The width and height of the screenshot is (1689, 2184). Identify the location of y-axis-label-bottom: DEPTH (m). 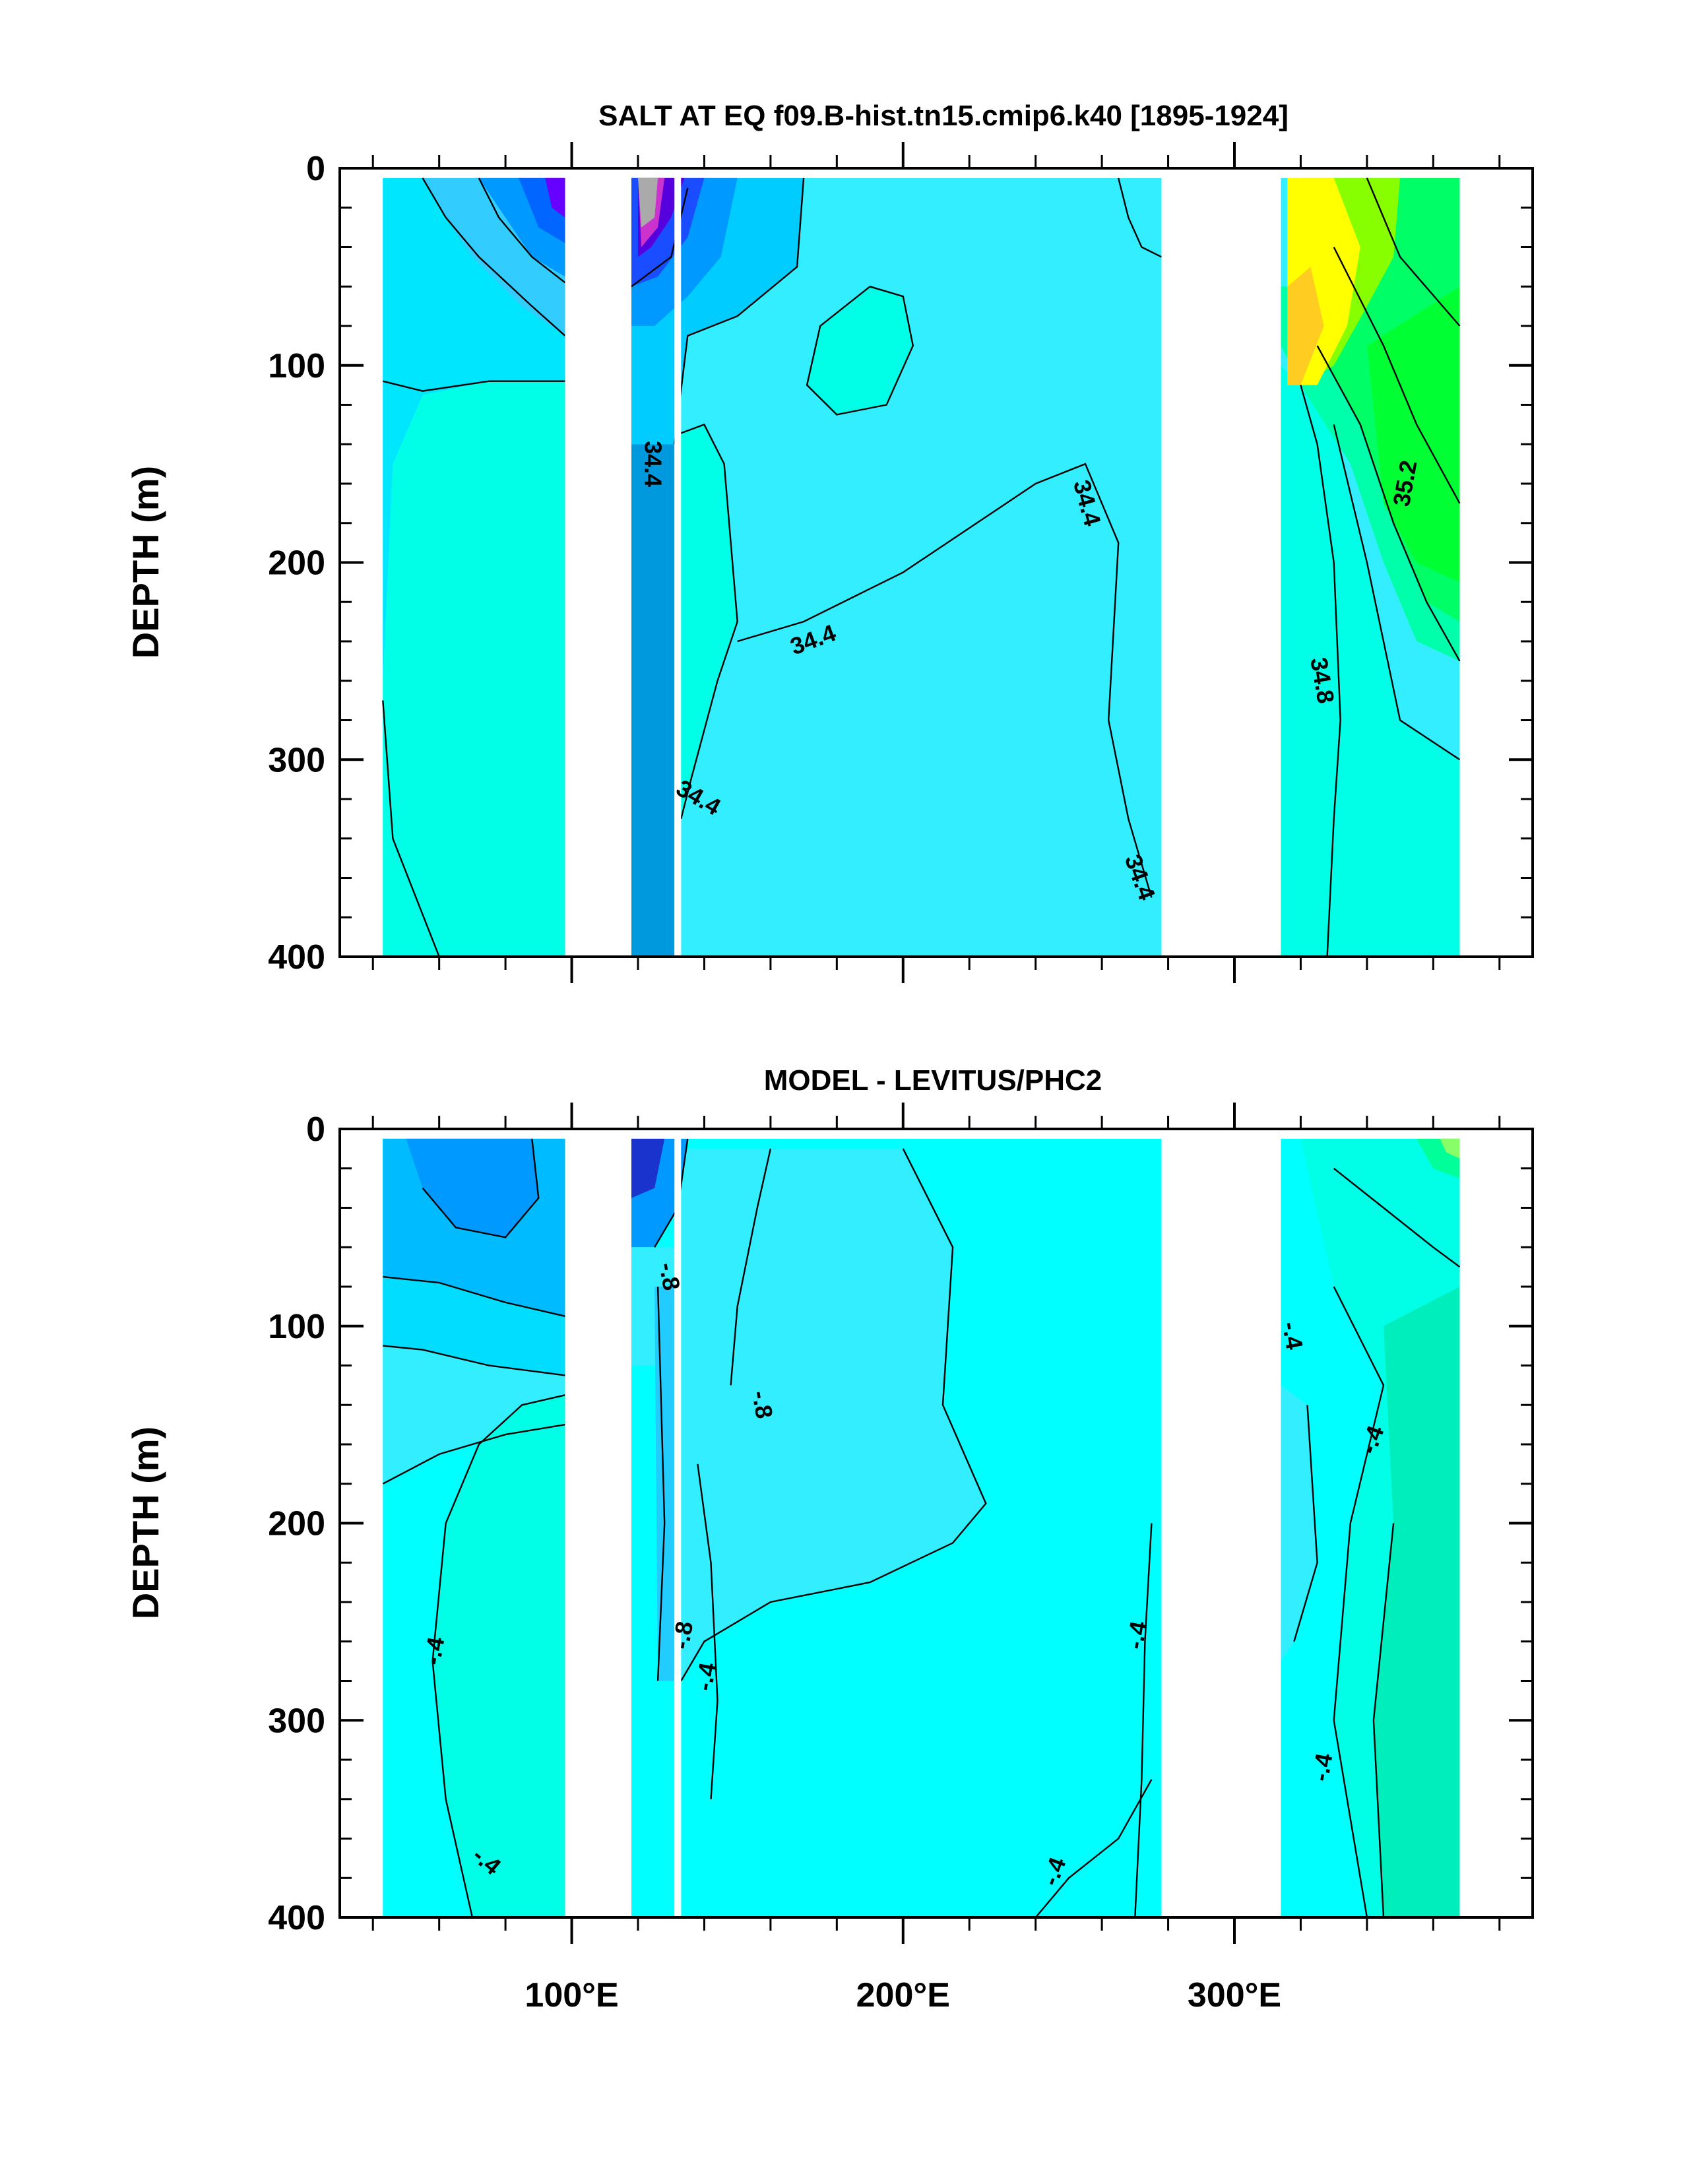
(145, 1523).